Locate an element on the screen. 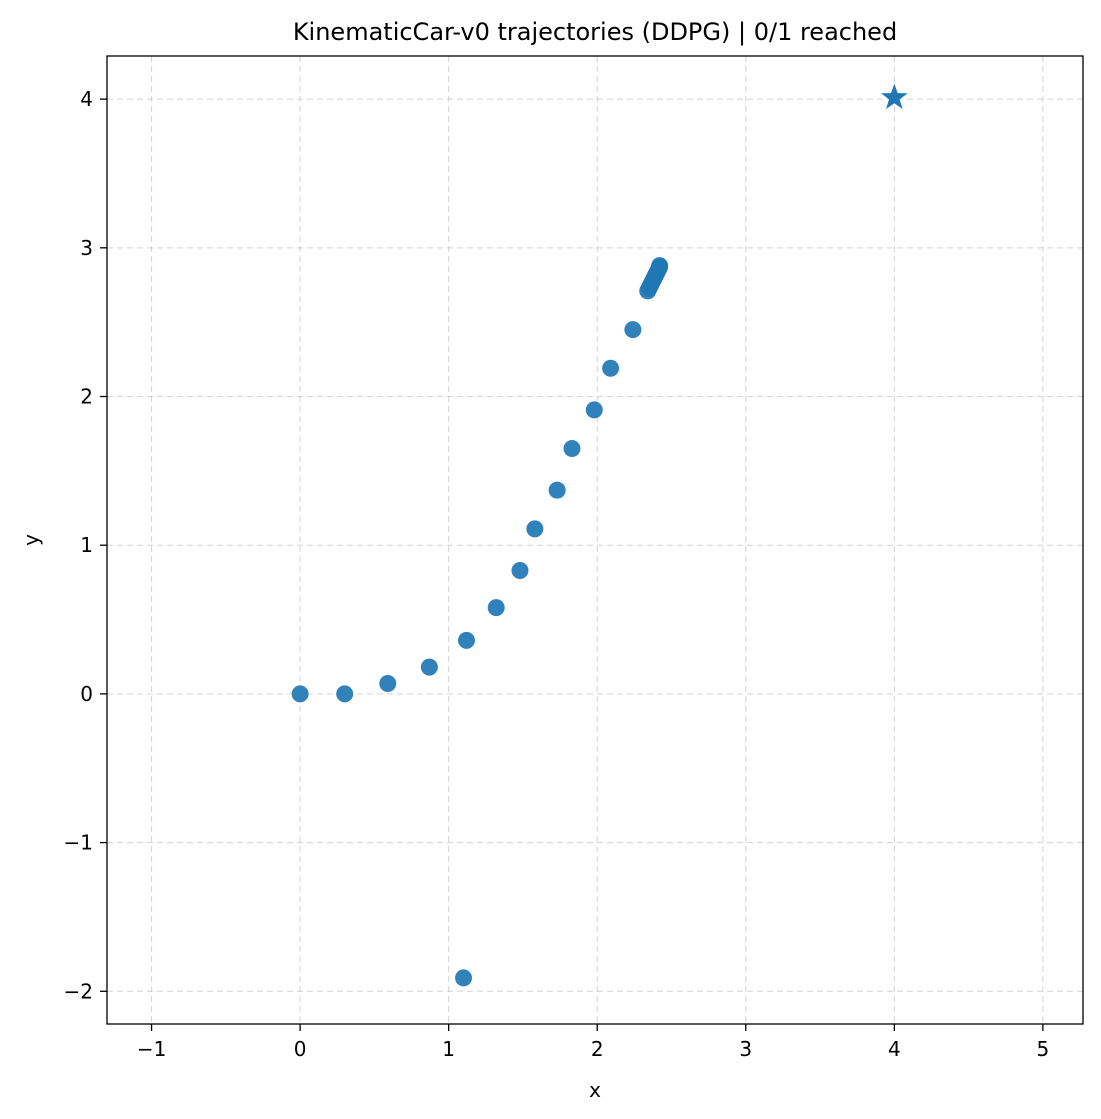 This screenshot has width=1101, height=1119. y-tick-label: −2 is located at coordinates (78, 991).